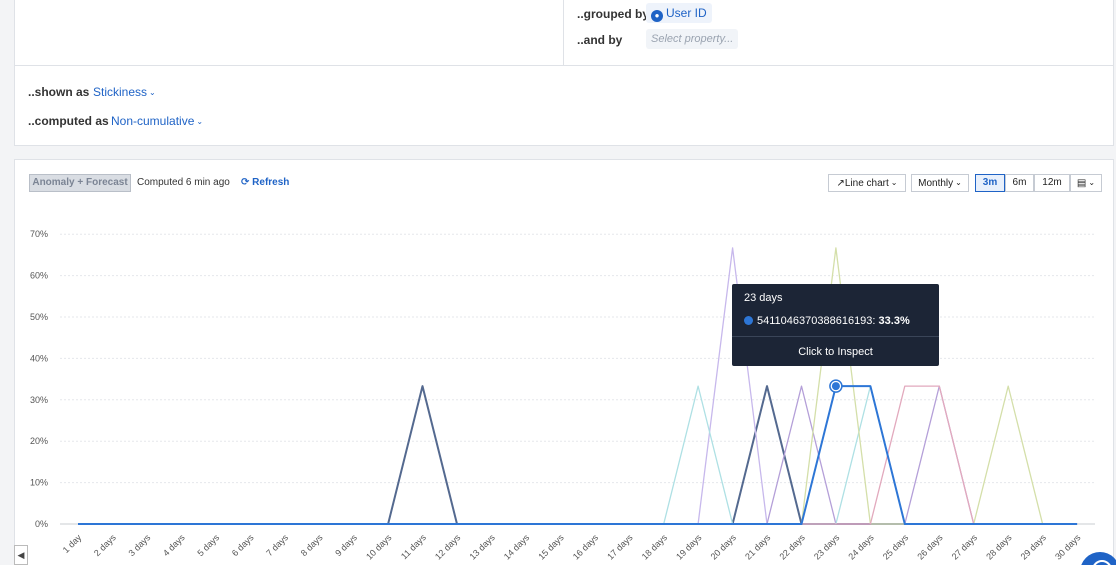  I want to click on x-tick-label: 6 days, so click(243, 545).